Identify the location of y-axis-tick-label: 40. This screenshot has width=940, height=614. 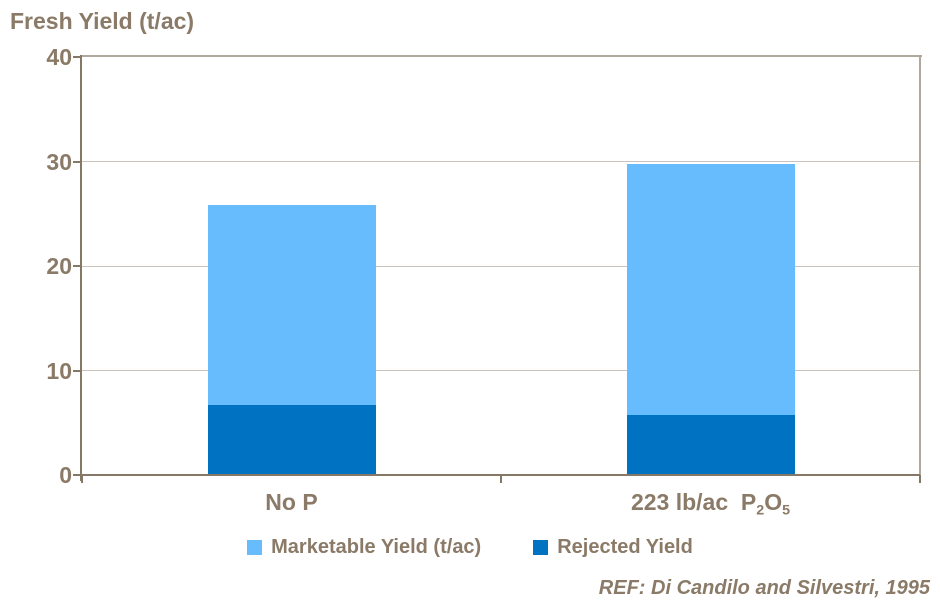
(59, 57).